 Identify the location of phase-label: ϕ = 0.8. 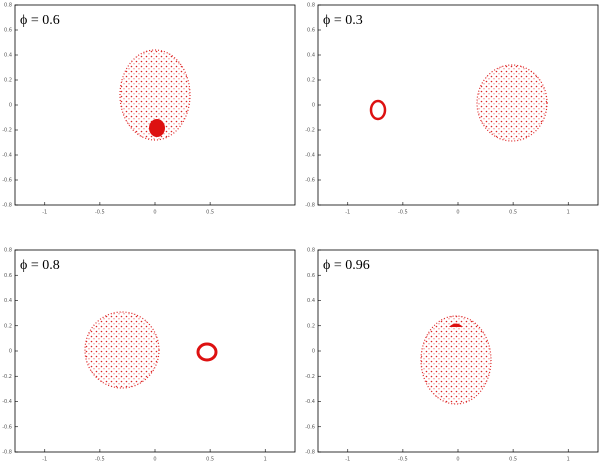
(40, 265).